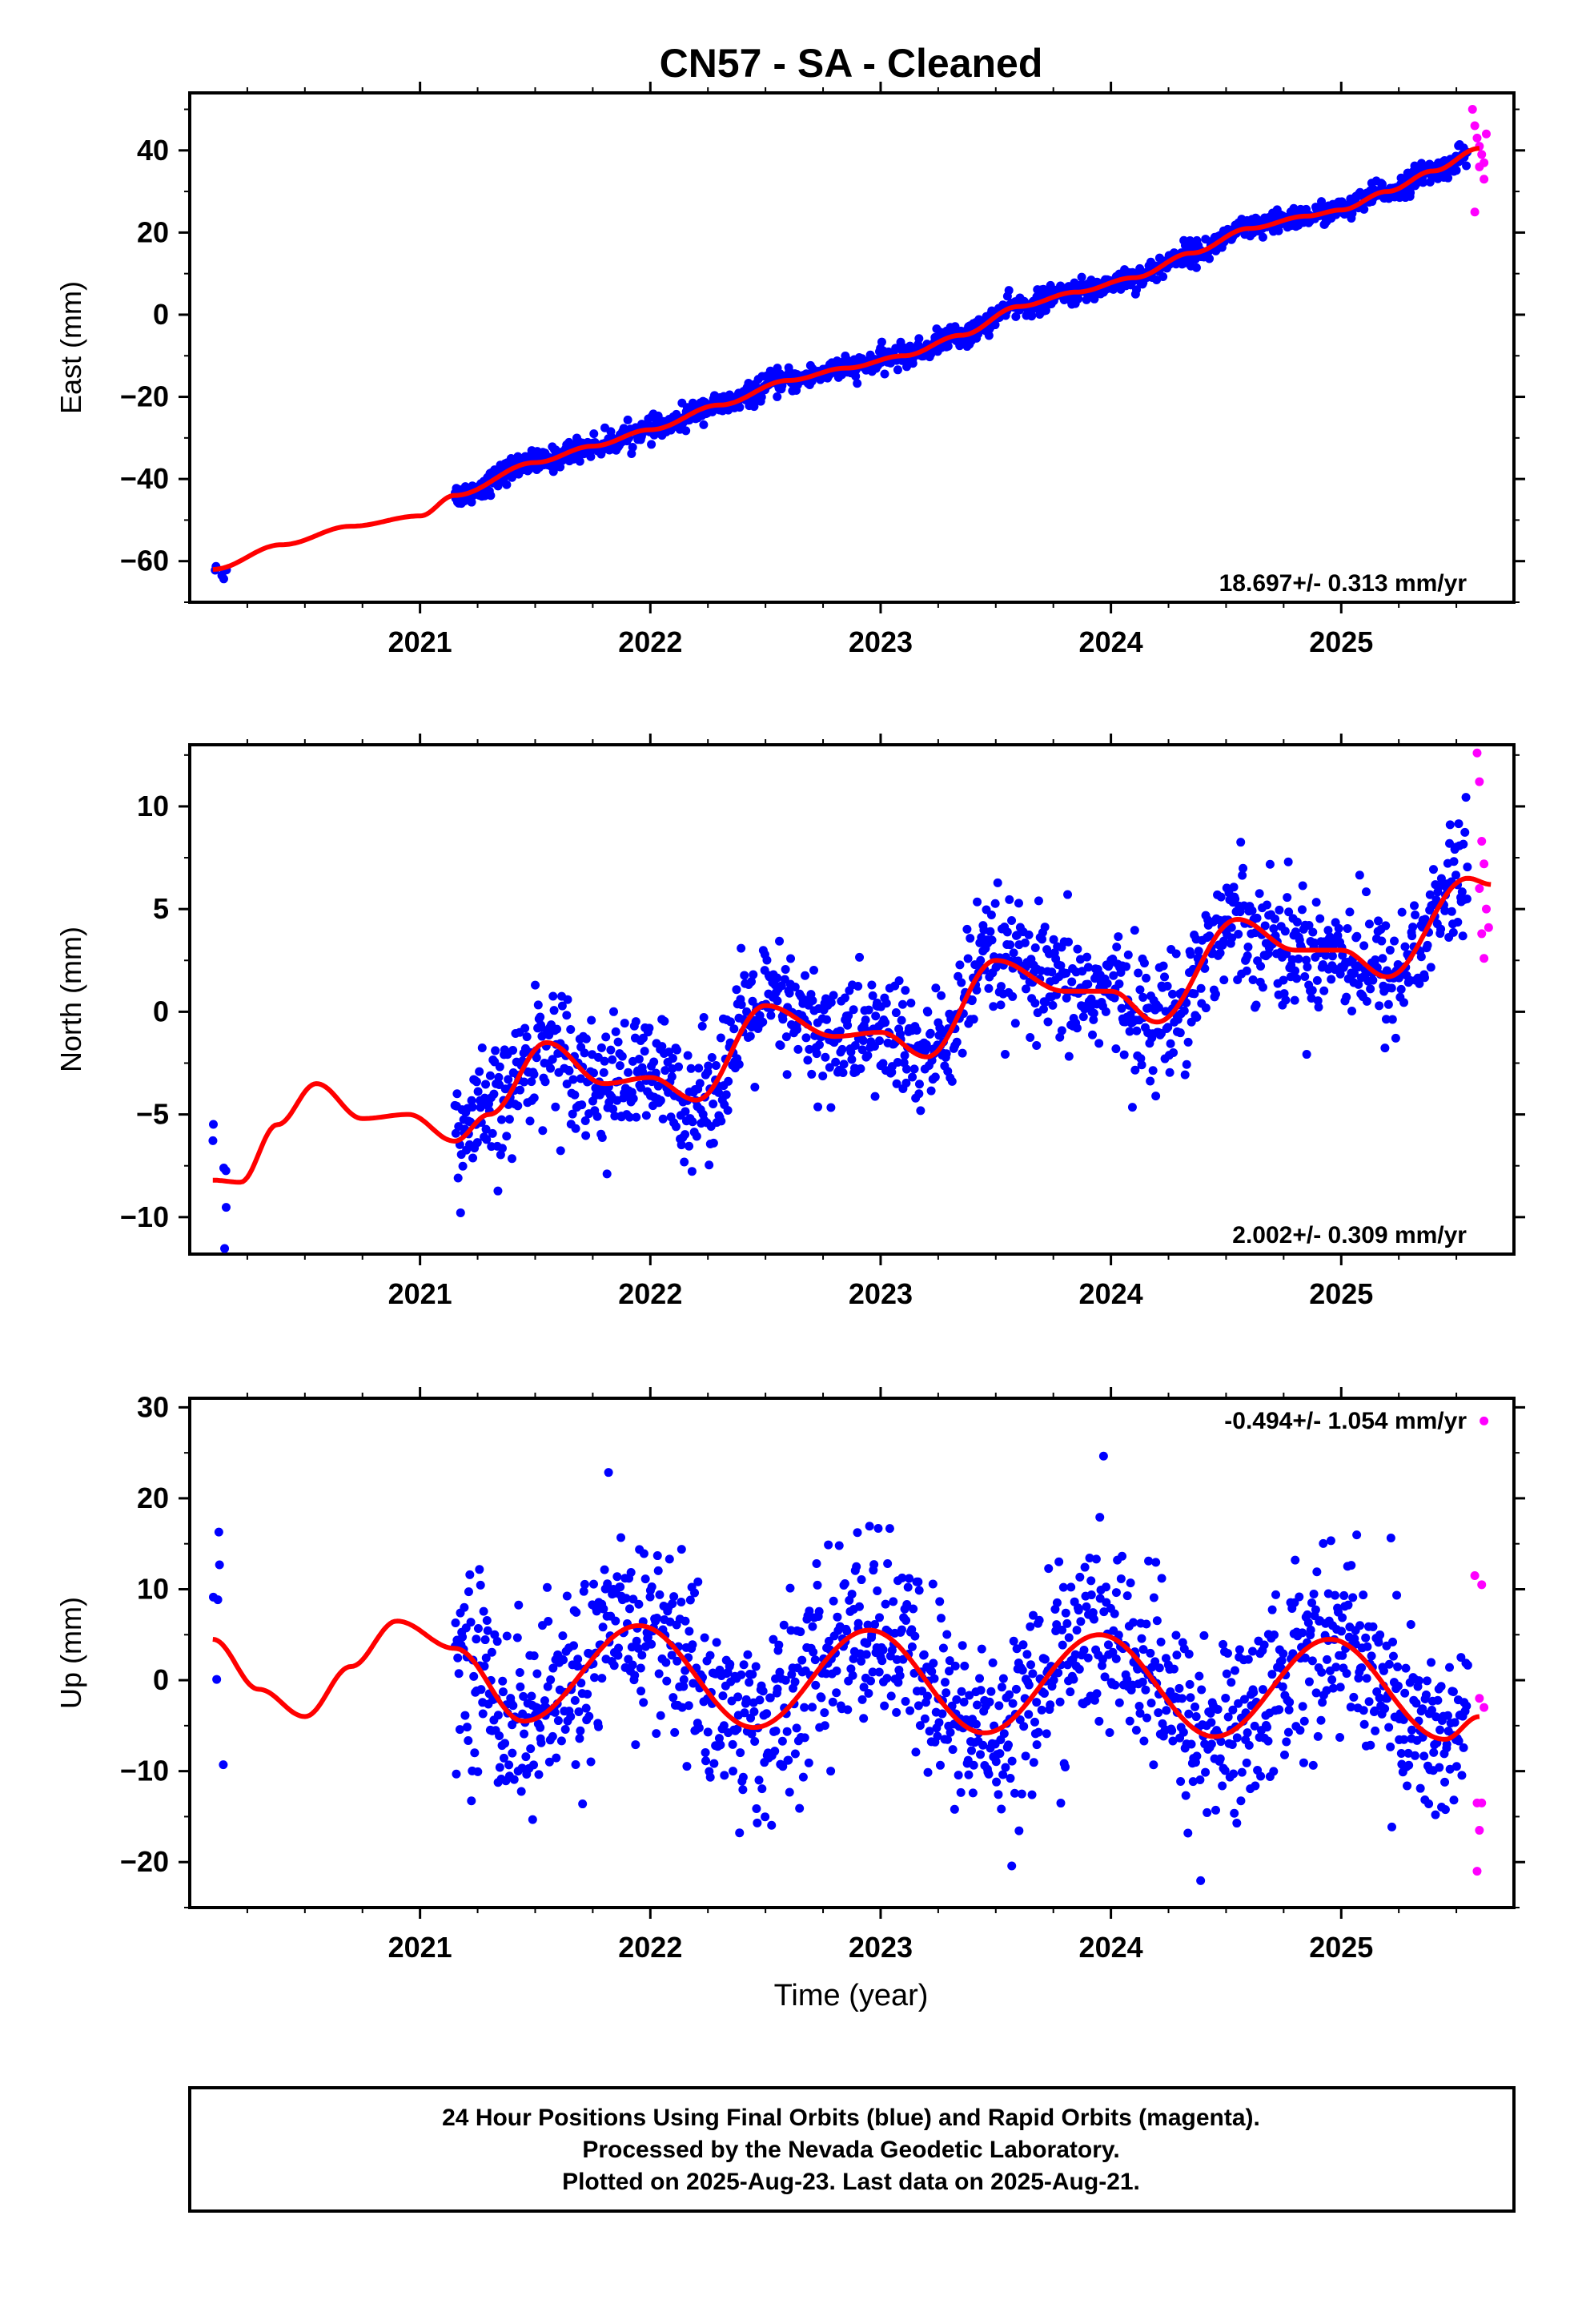 Image resolution: width=1582 pixels, height=2324 pixels. What do you see at coordinates (1477, 1871) in the screenshot?
I see `up-rapid-orbit-point` at bounding box center [1477, 1871].